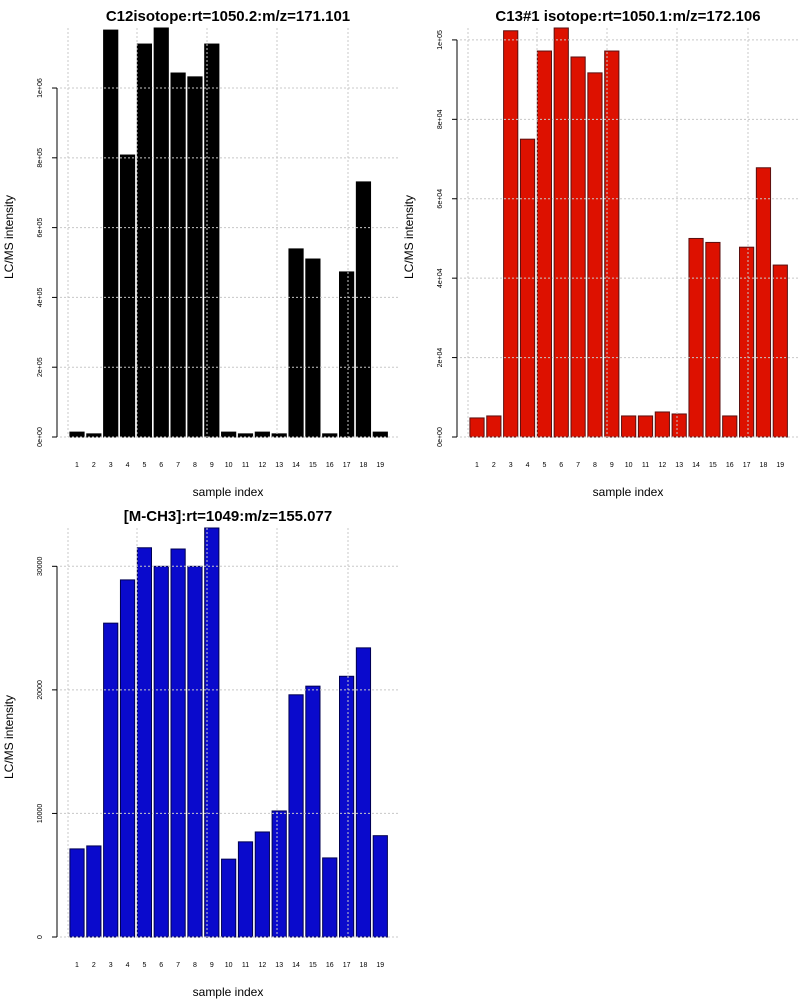 This screenshot has width=800, height=1000. Describe the element at coordinates (40, 228) in the screenshot. I see `y-tick-label: 6e+05` at that location.